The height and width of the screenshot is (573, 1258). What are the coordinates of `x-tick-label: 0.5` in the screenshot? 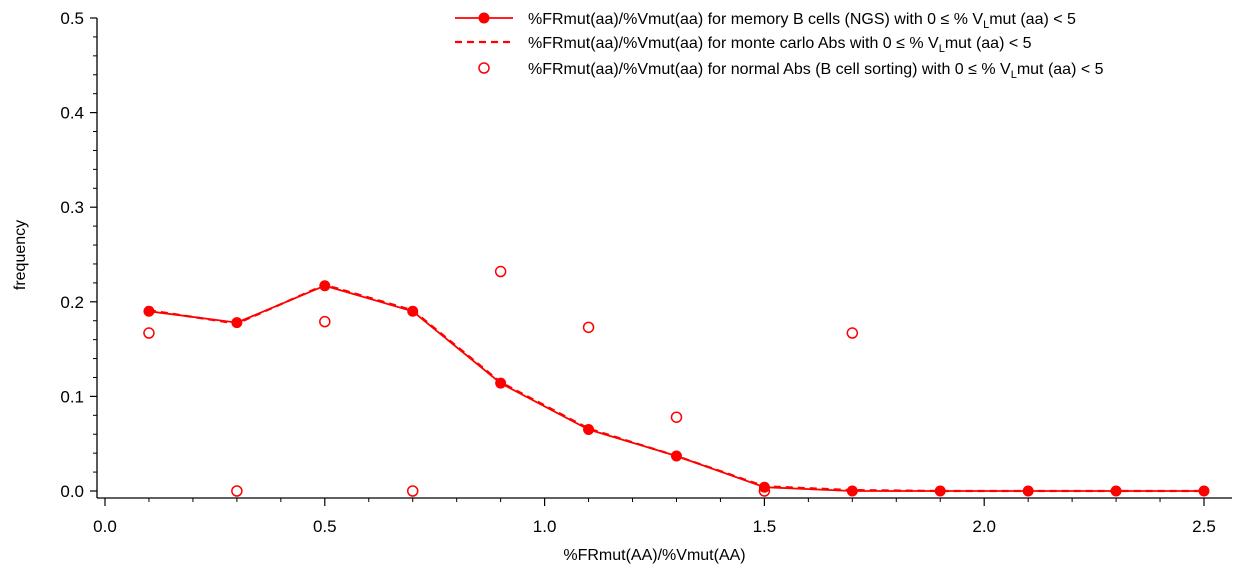 It's located at (325, 526).